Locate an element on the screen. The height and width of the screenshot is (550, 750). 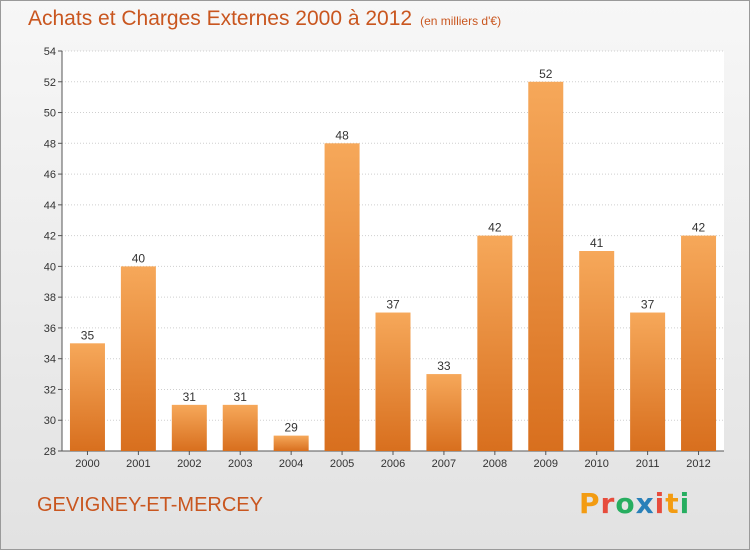
y-tick-label: 38 is located at coordinates (50, 298).